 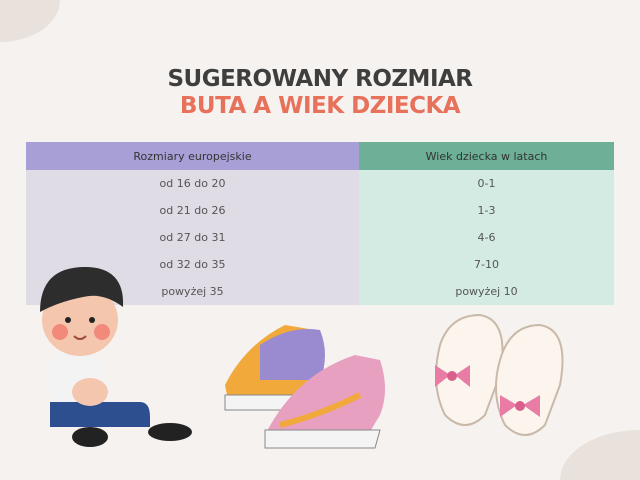 What do you see at coordinates (320, 106) in the screenshot?
I see `title-line-2: BUTA A WIEK DZIECKA` at bounding box center [320, 106].